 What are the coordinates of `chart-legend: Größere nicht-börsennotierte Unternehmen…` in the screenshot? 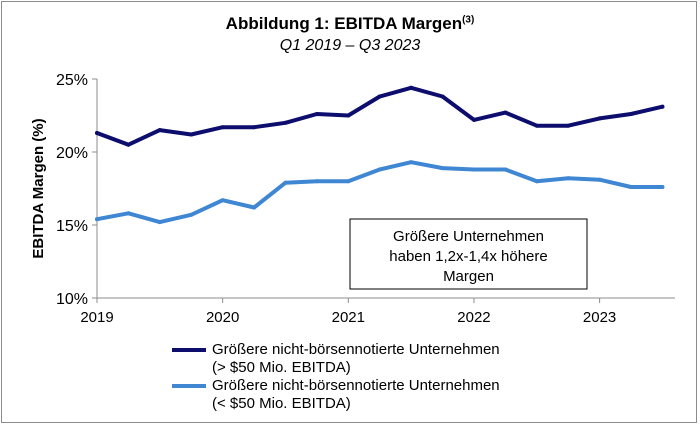 It's located at (336, 377).